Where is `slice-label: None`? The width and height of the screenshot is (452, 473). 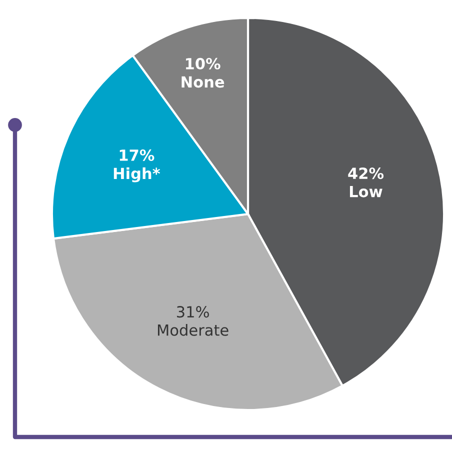
slice-label: None is located at coordinates (203, 82).